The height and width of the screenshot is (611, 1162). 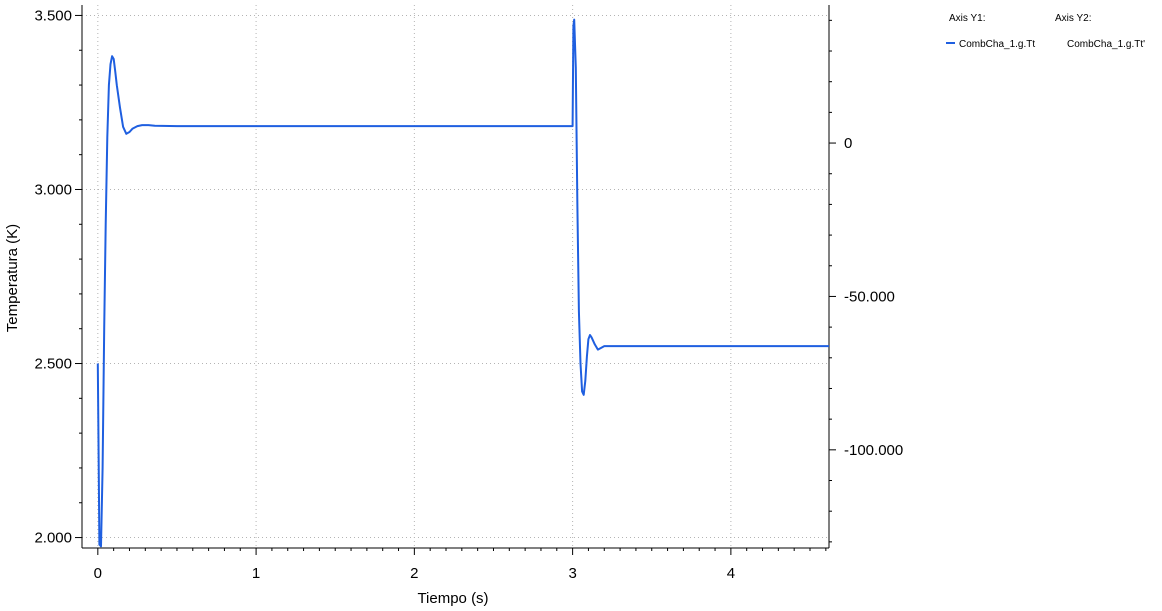 What do you see at coordinates (1106, 44) in the screenshot?
I see `legend-entry-y2: CombCha_1.g.Tt'` at bounding box center [1106, 44].